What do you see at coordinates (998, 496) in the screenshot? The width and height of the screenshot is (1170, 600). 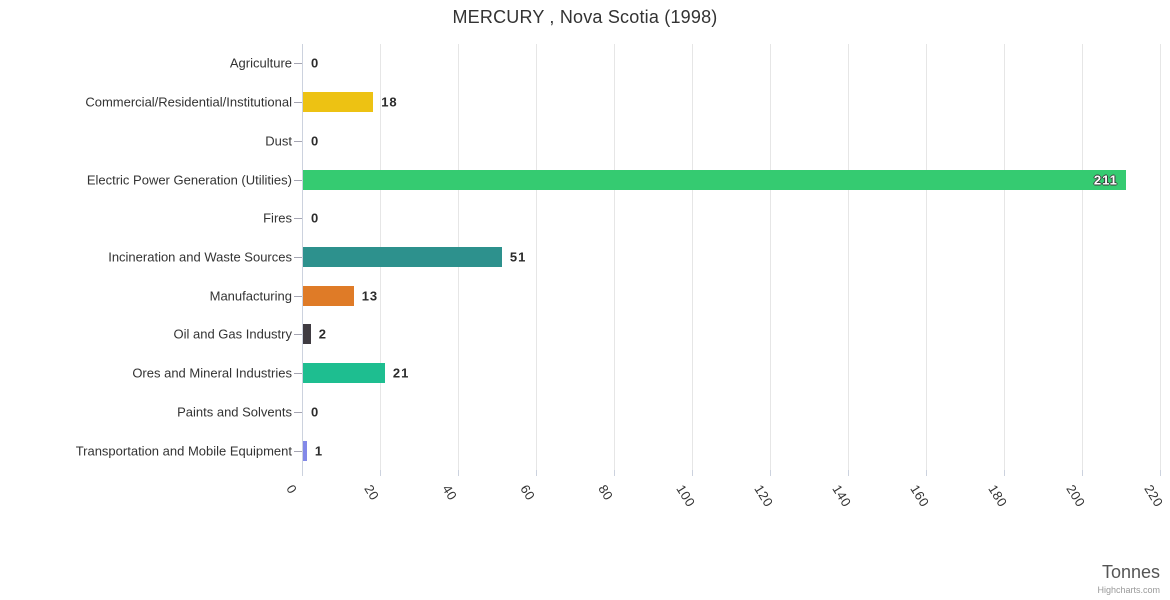 I see `x-axis-tick-label: 180` at bounding box center [998, 496].